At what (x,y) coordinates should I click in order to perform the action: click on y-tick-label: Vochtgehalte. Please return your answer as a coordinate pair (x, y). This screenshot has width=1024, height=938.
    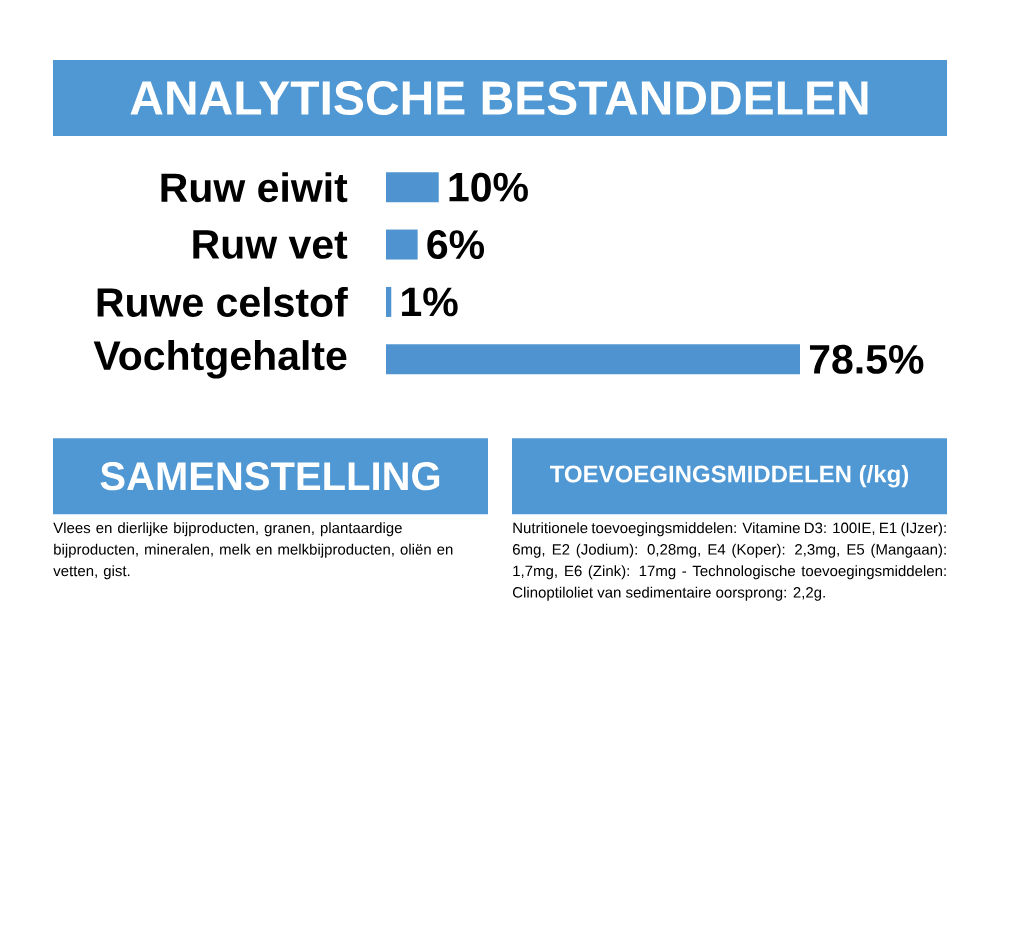
    Looking at the image, I should click on (220, 359).